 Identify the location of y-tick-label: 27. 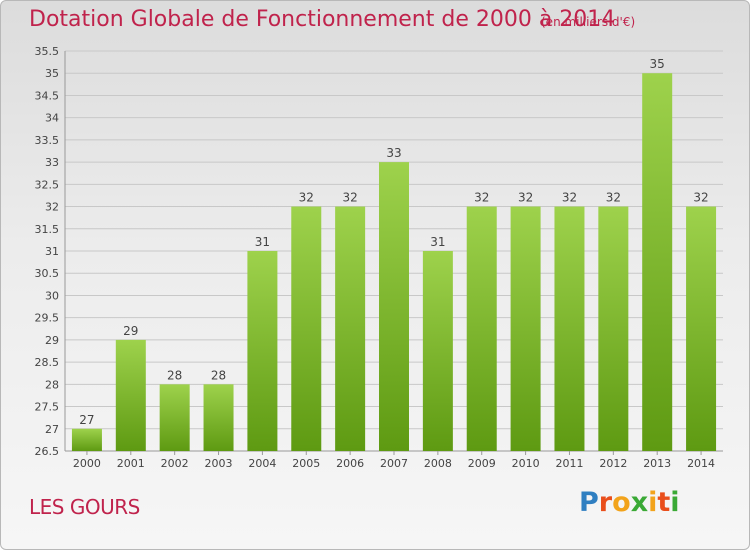
(52, 429).